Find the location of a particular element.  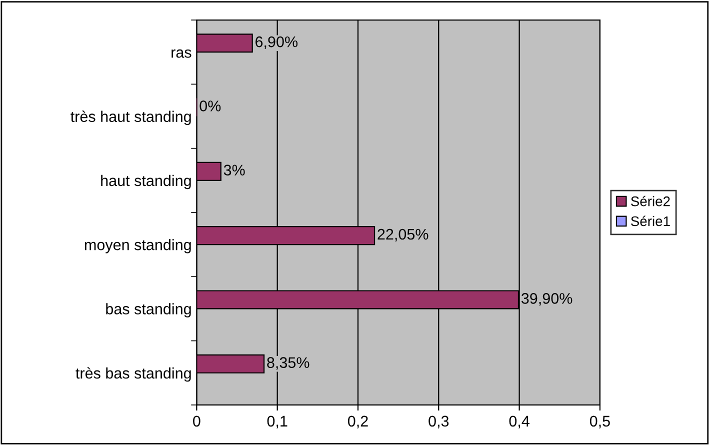

y-tick-label: haut standing is located at coordinates (146, 182).